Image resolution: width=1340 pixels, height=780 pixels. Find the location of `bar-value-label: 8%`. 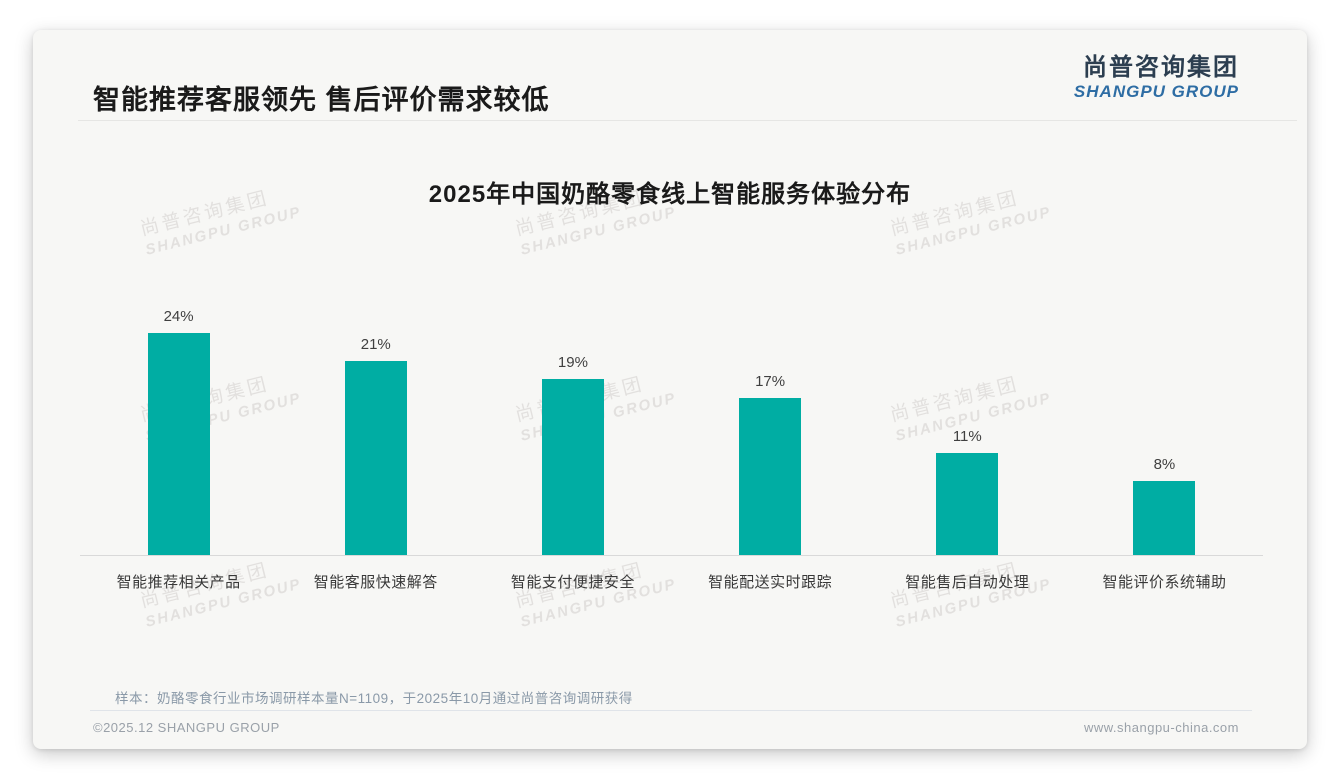

bar-value-label: 8% is located at coordinates (1164, 464).